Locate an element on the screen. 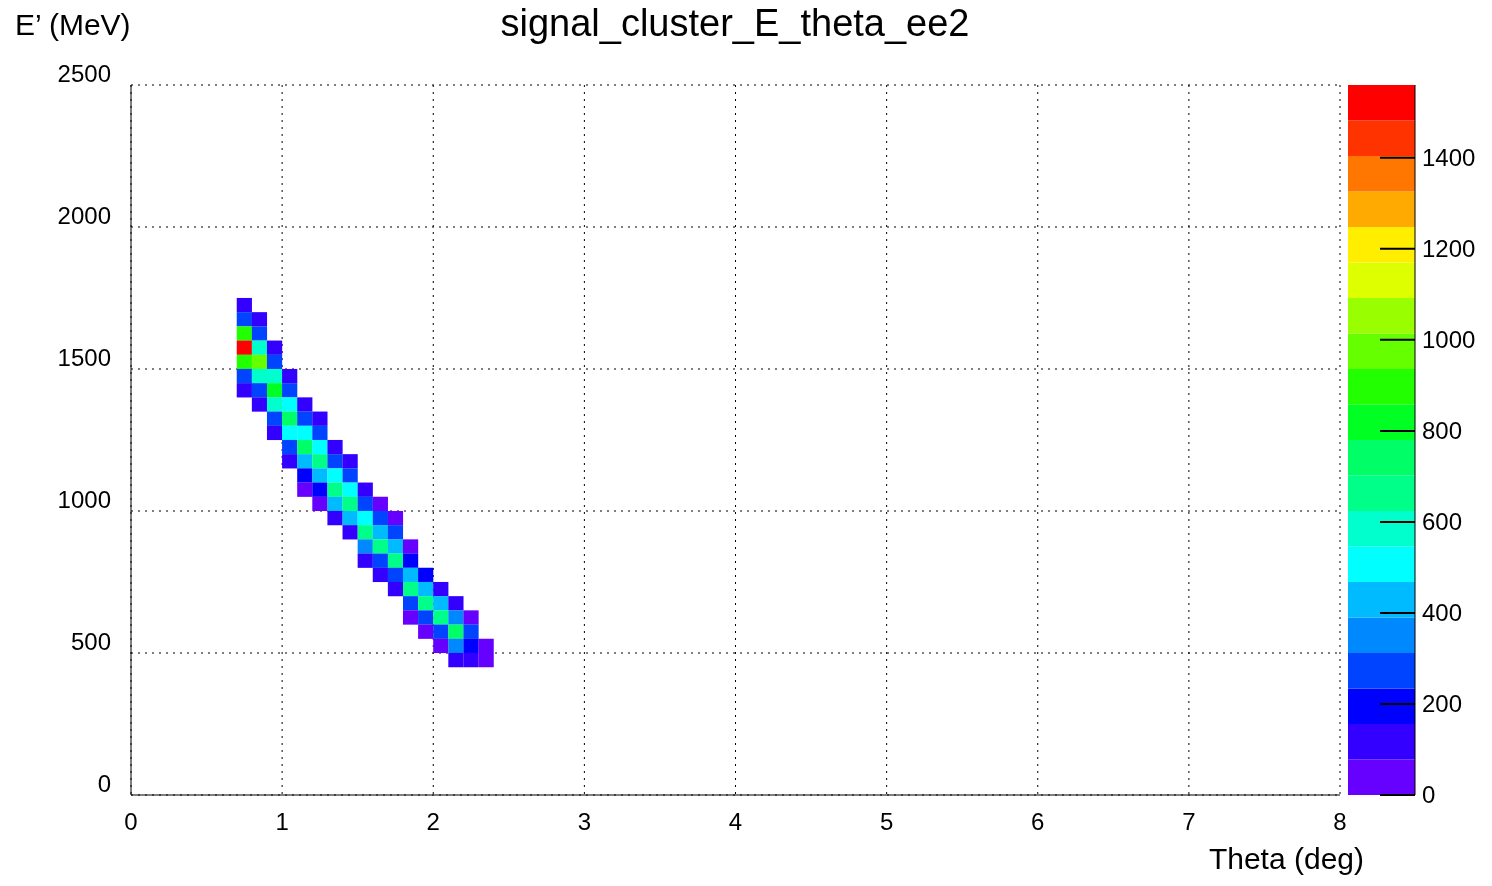 The height and width of the screenshot is (886, 1492). color-bar-label: 1200 is located at coordinates (1449, 248).